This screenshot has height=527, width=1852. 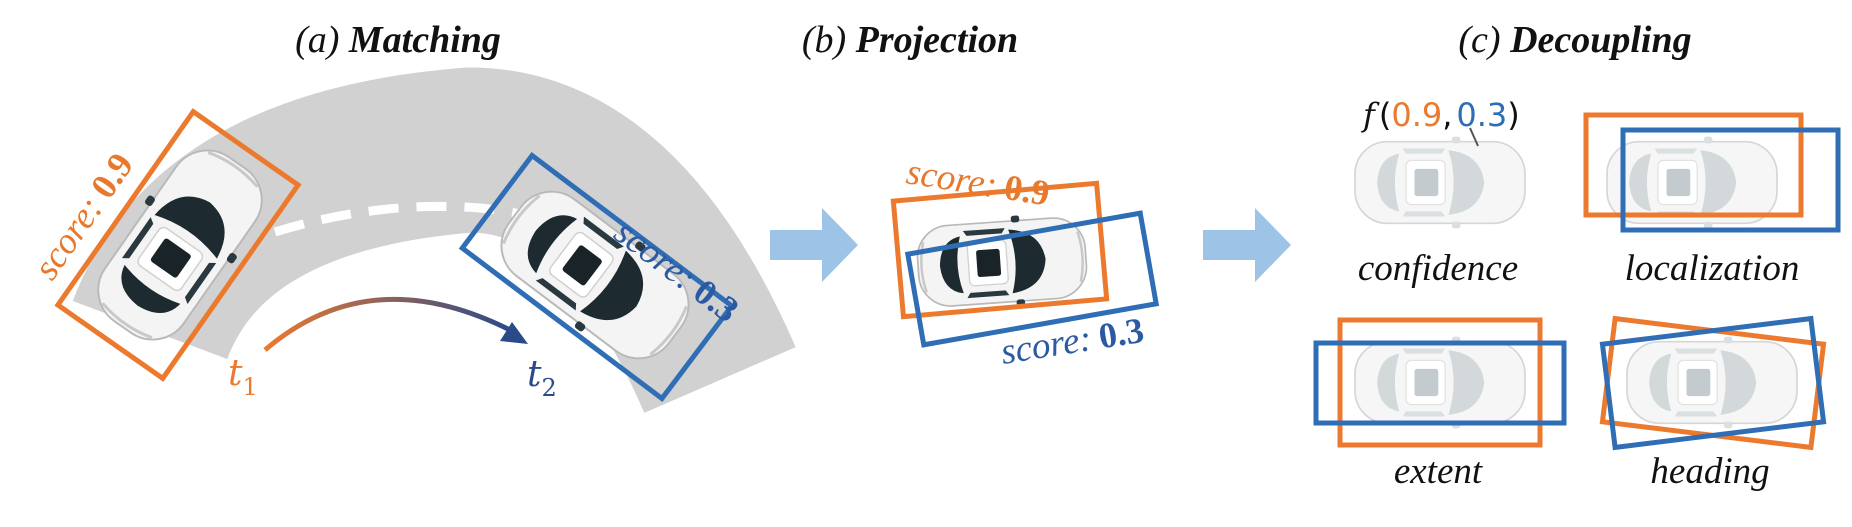 I want to click on formula-paren: ), so click(x=1513, y=115).